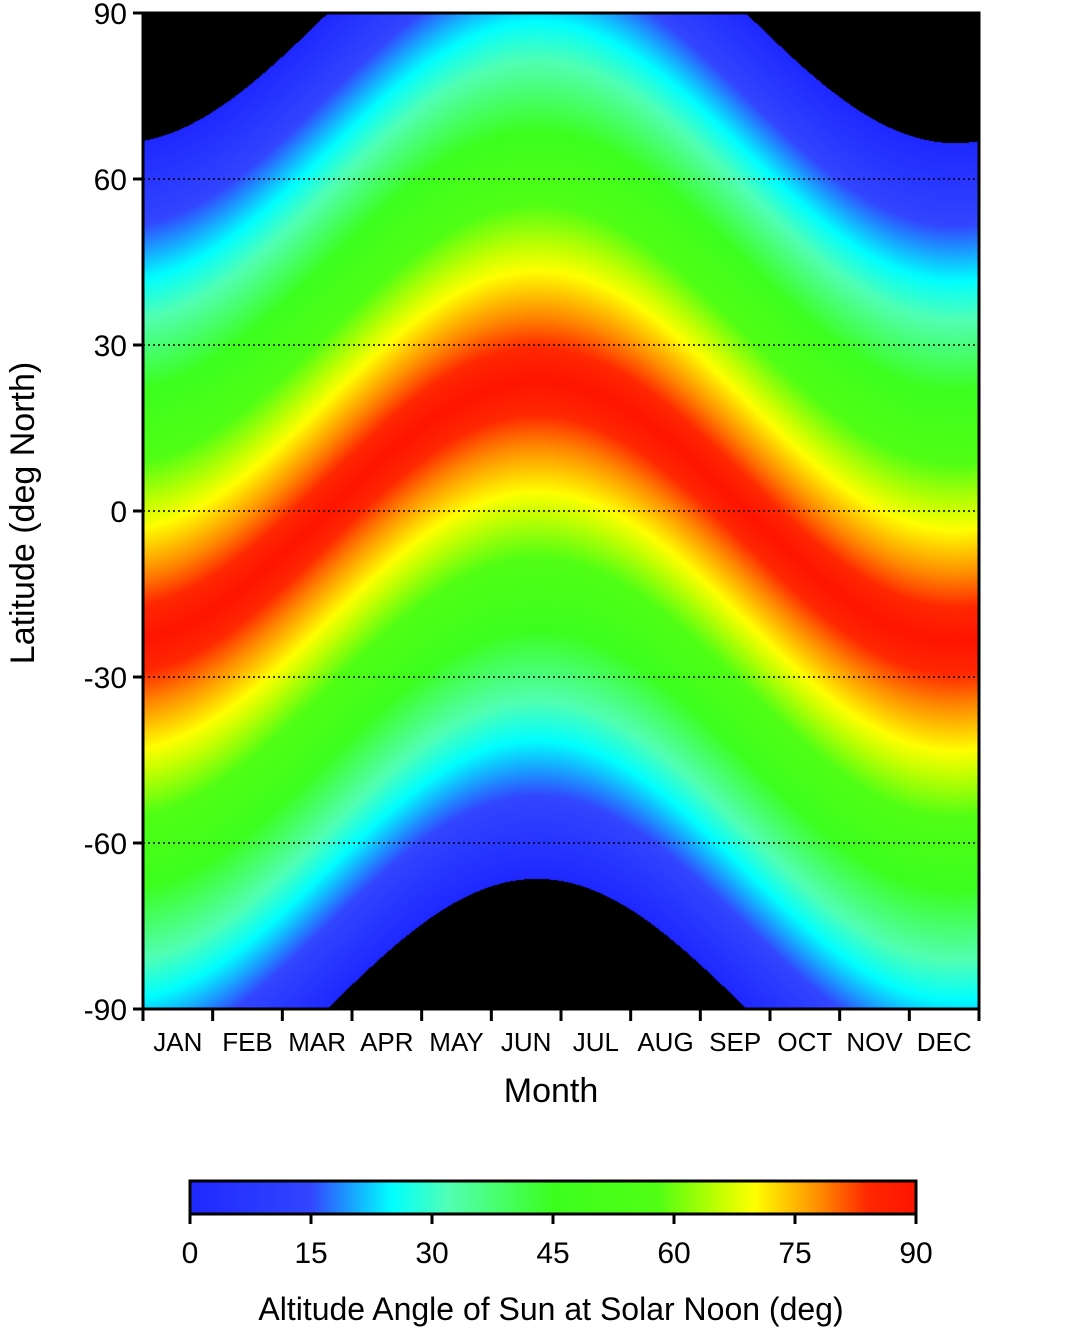 The width and height of the screenshot is (1075, 1334). What do you see at coordinates (804, 1042) in the screenshot?
I see `x-tick-label: OCT` at bounding box center [804, 1042].